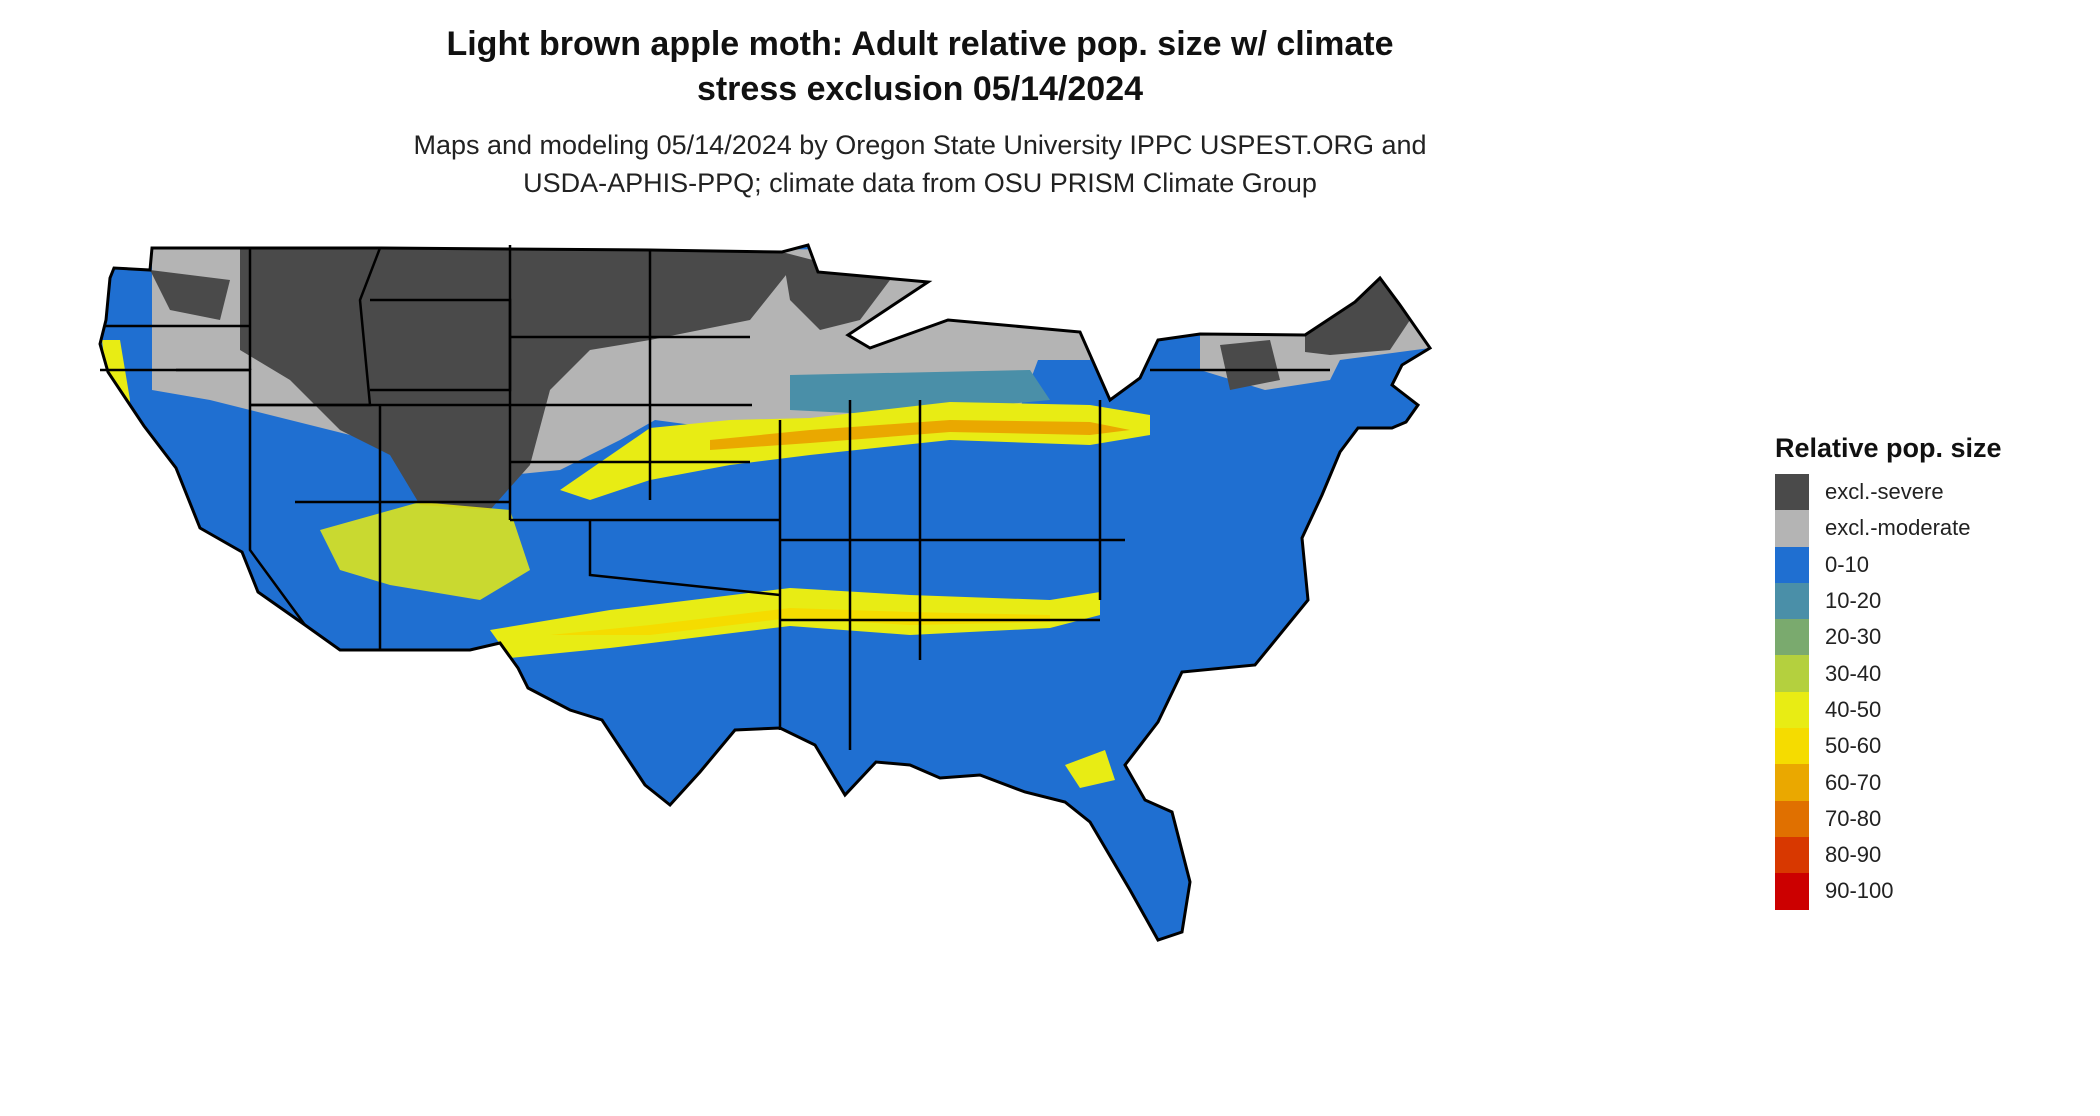 The width and height of the screenshot is (2100, 1116). Describe the element at coordinates (1888, 637) in the screenshot. I see `legend-item: 20-30` at that location.